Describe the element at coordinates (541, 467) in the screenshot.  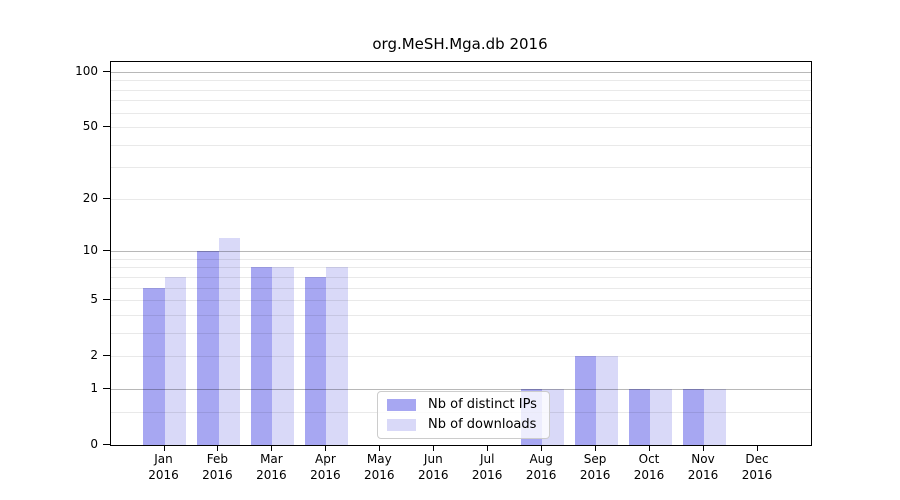
I see `x-tick-label-aug: Aug 2016` at that location.